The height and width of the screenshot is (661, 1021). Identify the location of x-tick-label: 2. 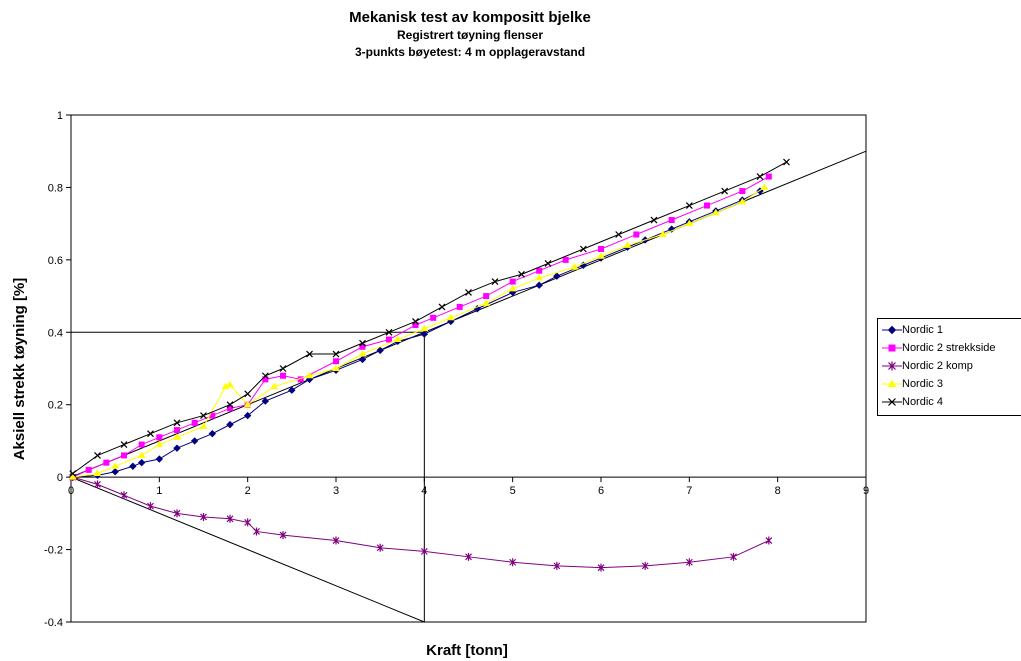
(248, 491).